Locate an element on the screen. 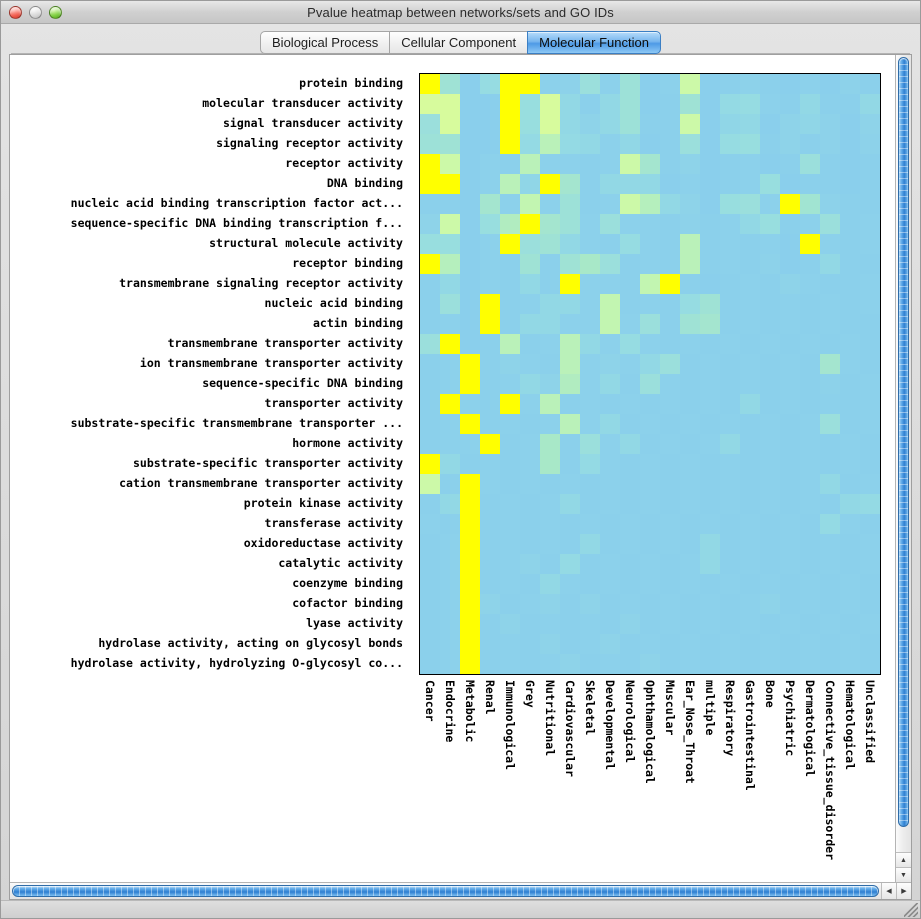 The height and width of the screenshot is (919, 921). minimize-button is located at coordinates (35, 12).